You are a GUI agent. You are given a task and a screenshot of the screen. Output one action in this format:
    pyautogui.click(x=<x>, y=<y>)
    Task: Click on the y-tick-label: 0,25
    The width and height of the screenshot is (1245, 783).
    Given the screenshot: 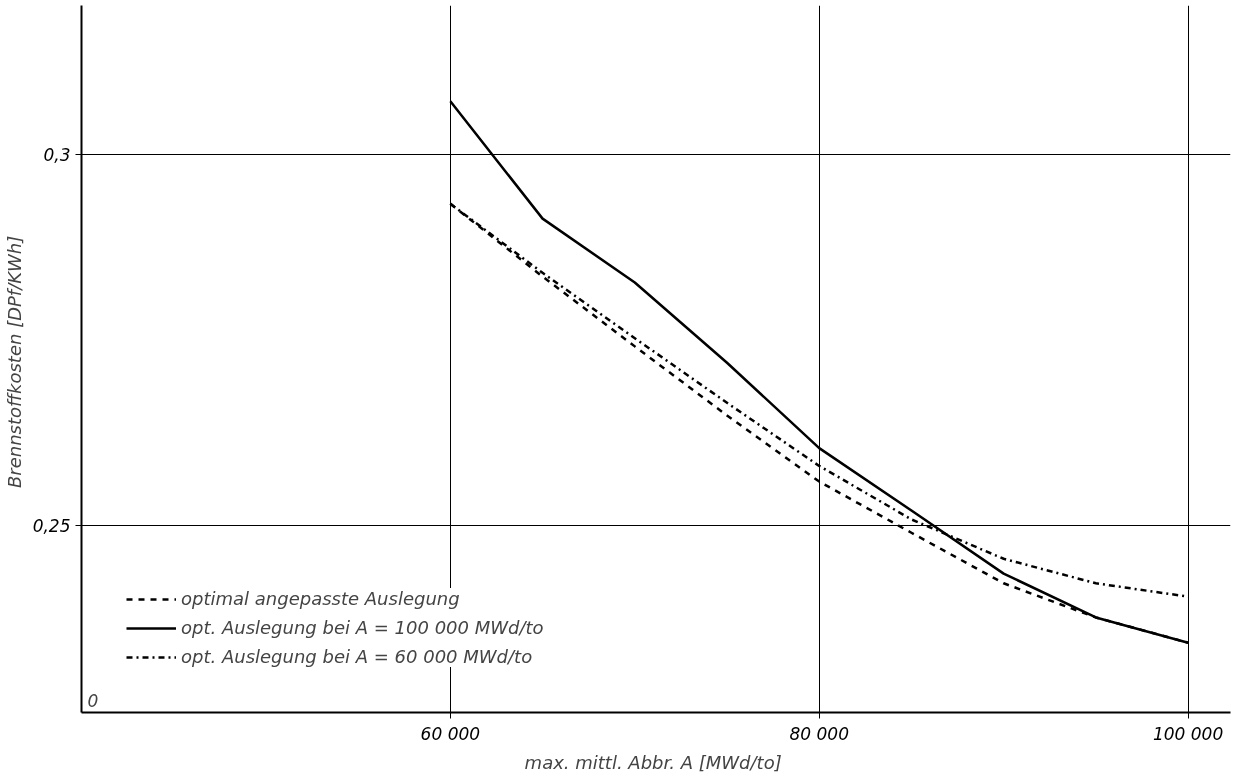 What is the action you would take?
    pyautogui.click(x=51, y=525)
    